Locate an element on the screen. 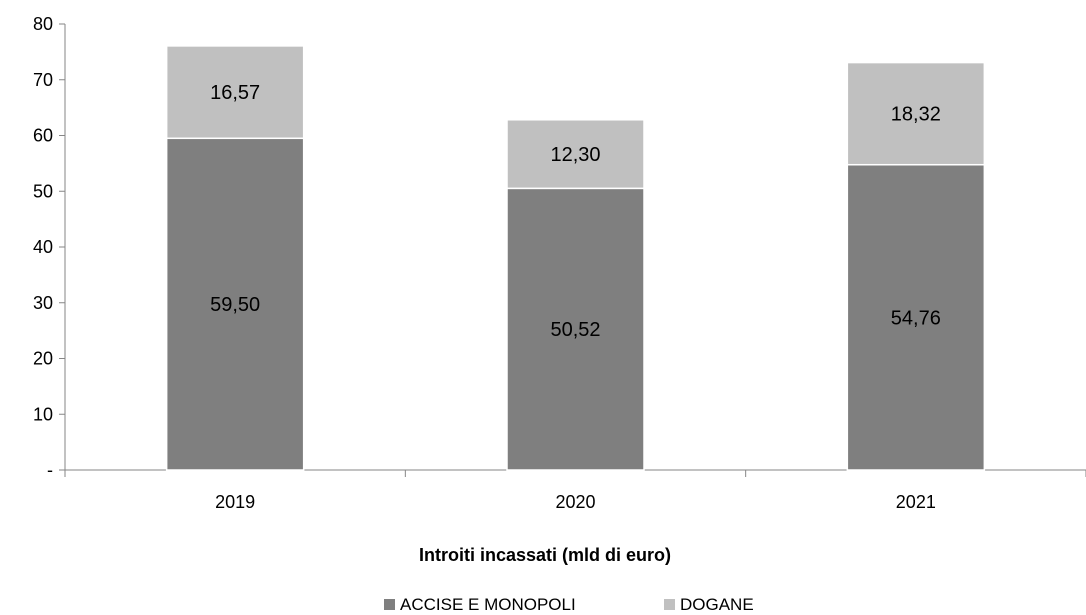  bar-dogane-2019 is located at coordinates (235, 92).